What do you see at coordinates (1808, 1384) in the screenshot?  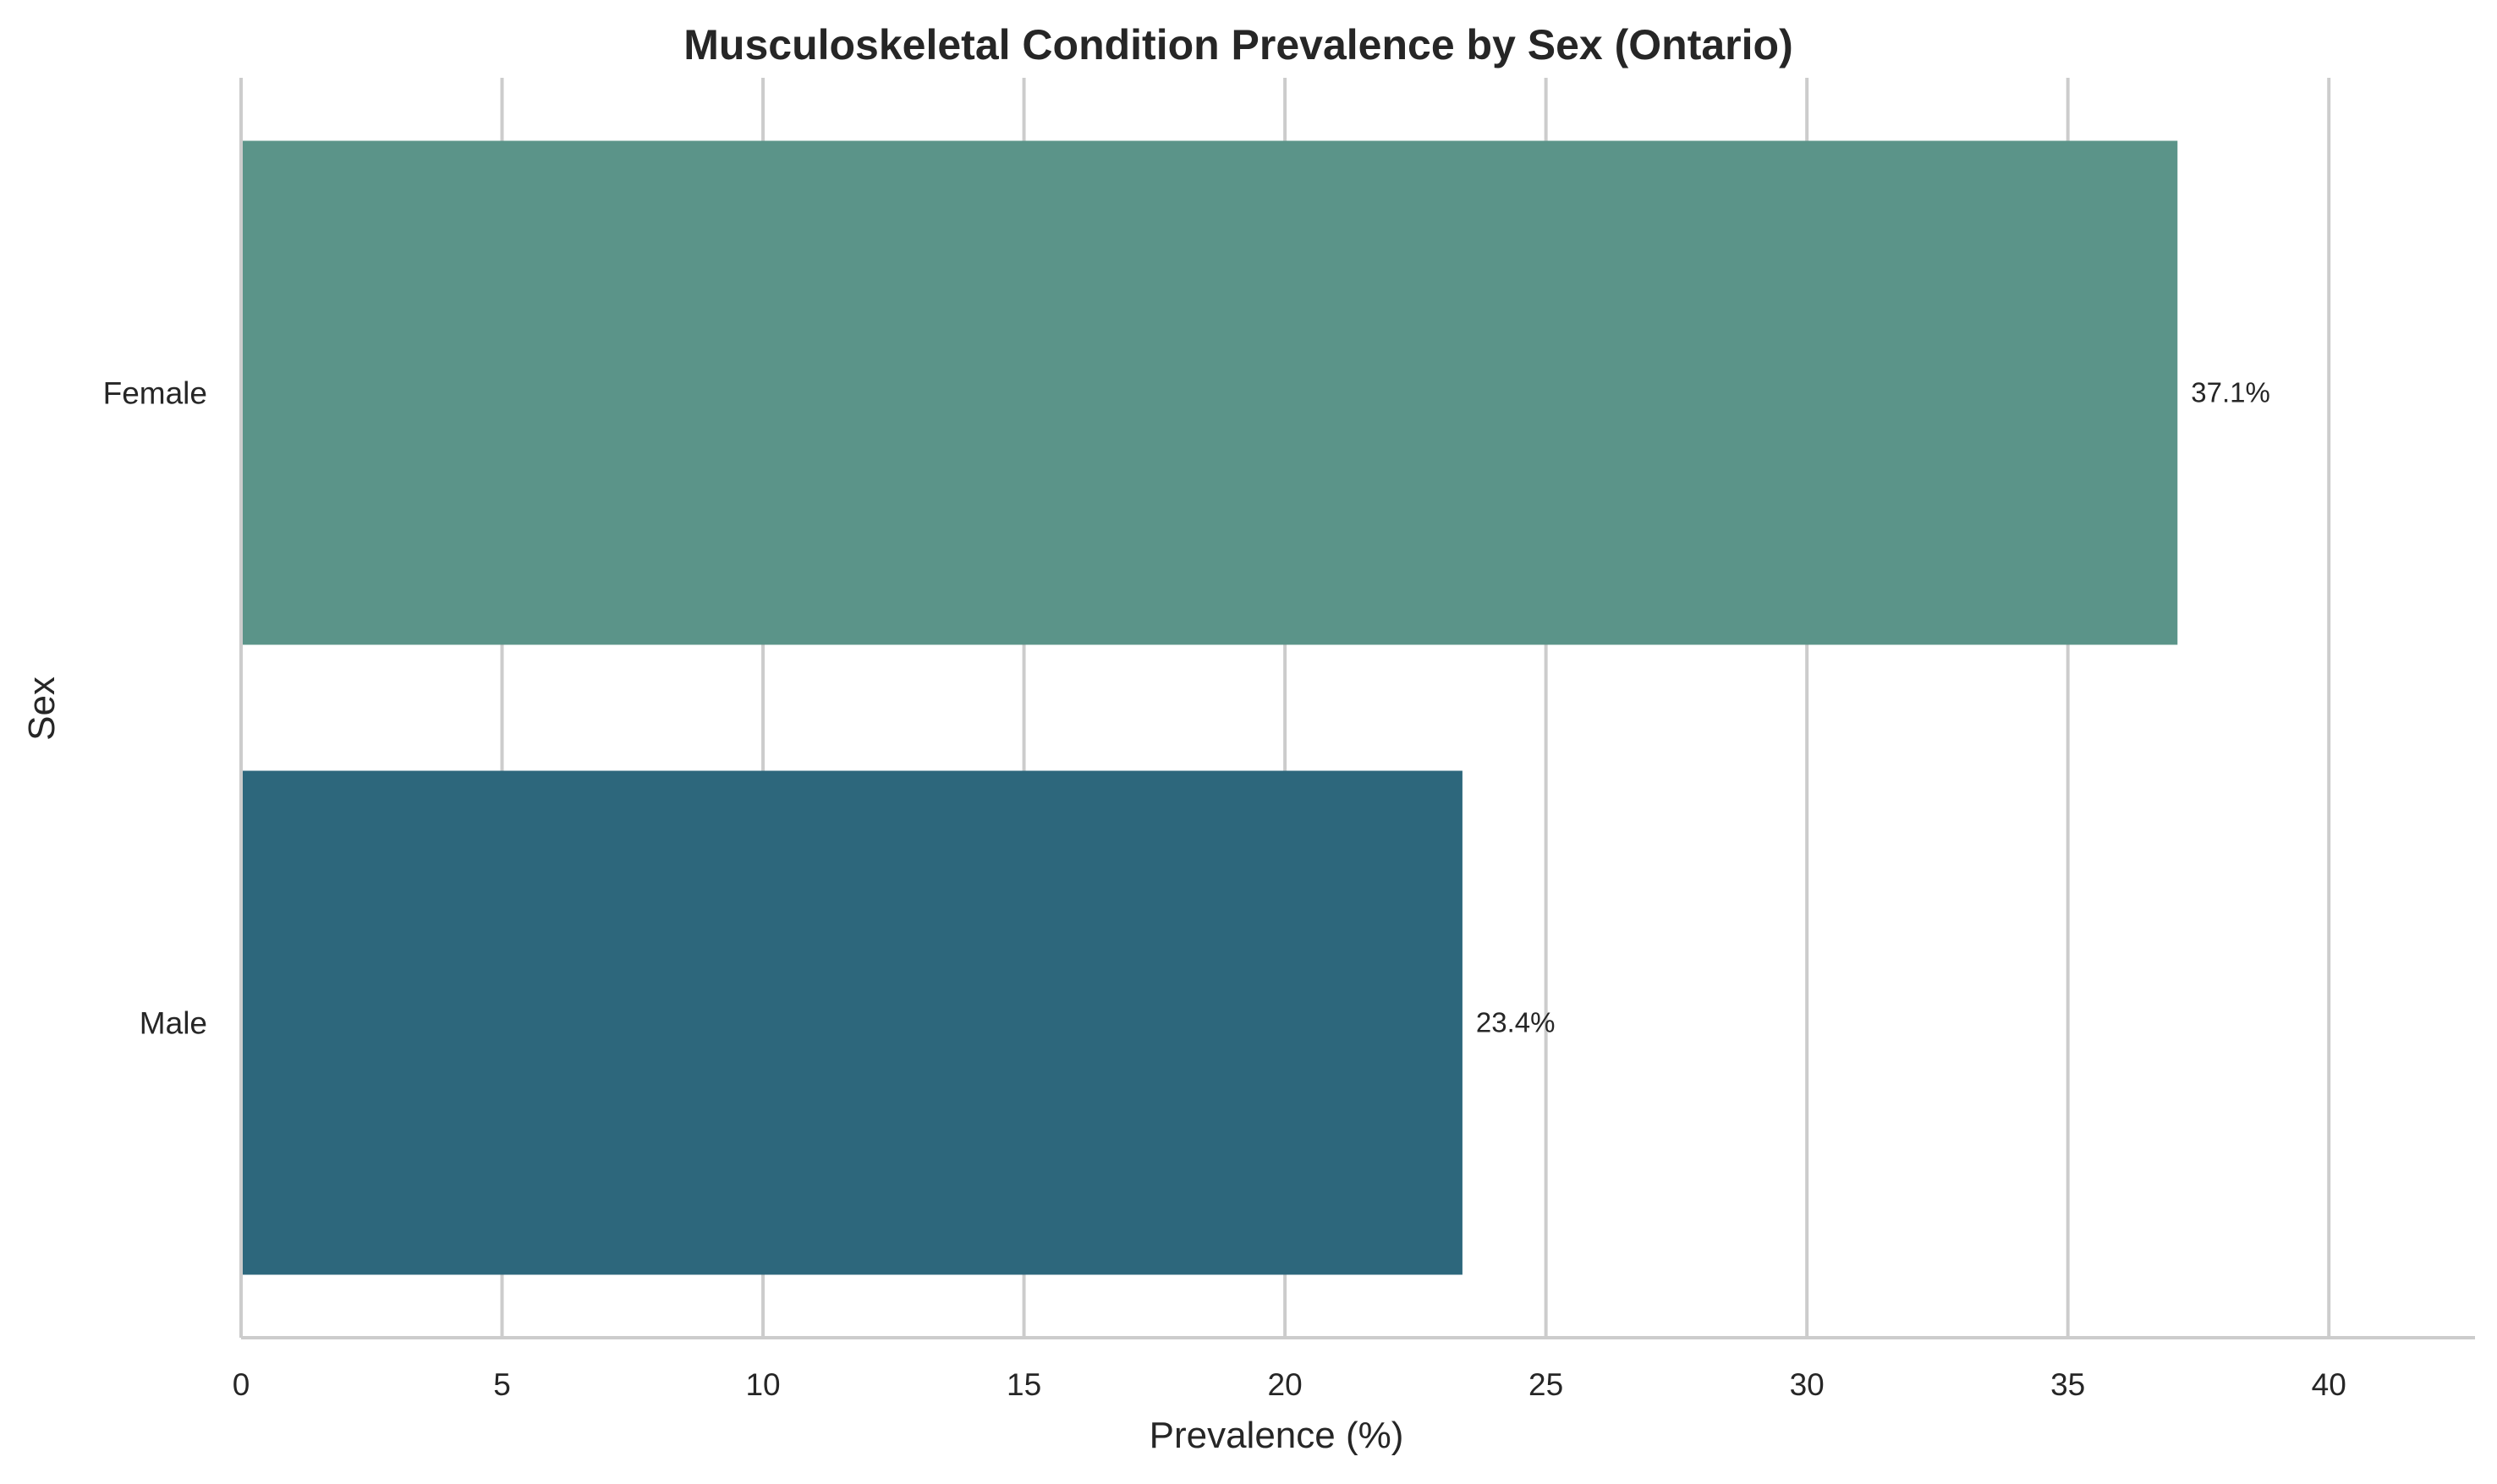 I see `x-tick-label-30: 30` at bounding box center [1808, 1384].